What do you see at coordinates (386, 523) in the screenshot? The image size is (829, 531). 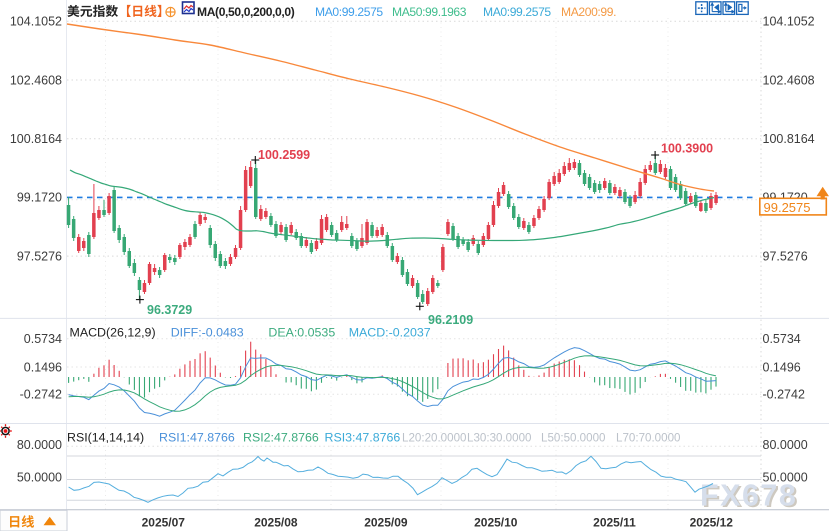 I see `svg-text: 2025/09` at bounding box center [386, 523].